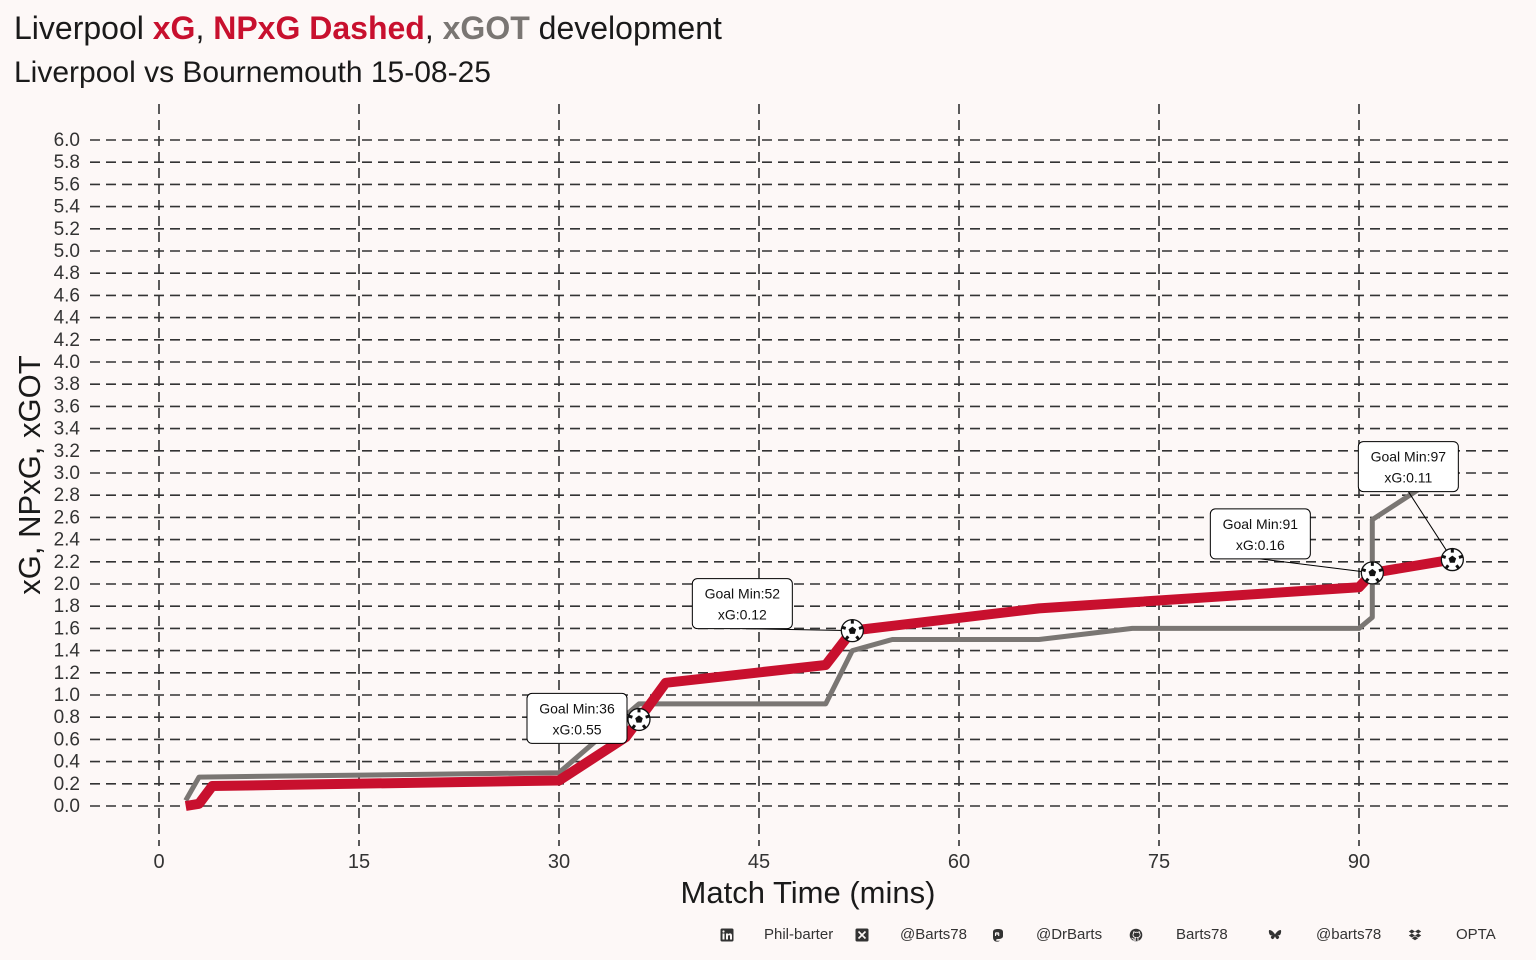  Describe the element at coordinates (67, 273) in the screenshot. I see `y-tick-label: 4.8` at that location.